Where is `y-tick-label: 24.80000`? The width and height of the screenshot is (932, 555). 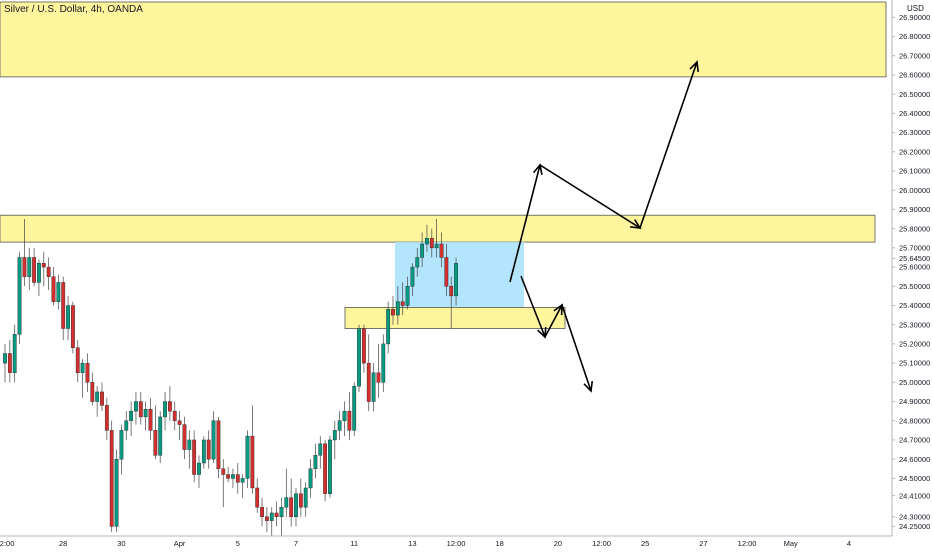 y-tick-label: 24.80000 is located at coordinates (914, 420).